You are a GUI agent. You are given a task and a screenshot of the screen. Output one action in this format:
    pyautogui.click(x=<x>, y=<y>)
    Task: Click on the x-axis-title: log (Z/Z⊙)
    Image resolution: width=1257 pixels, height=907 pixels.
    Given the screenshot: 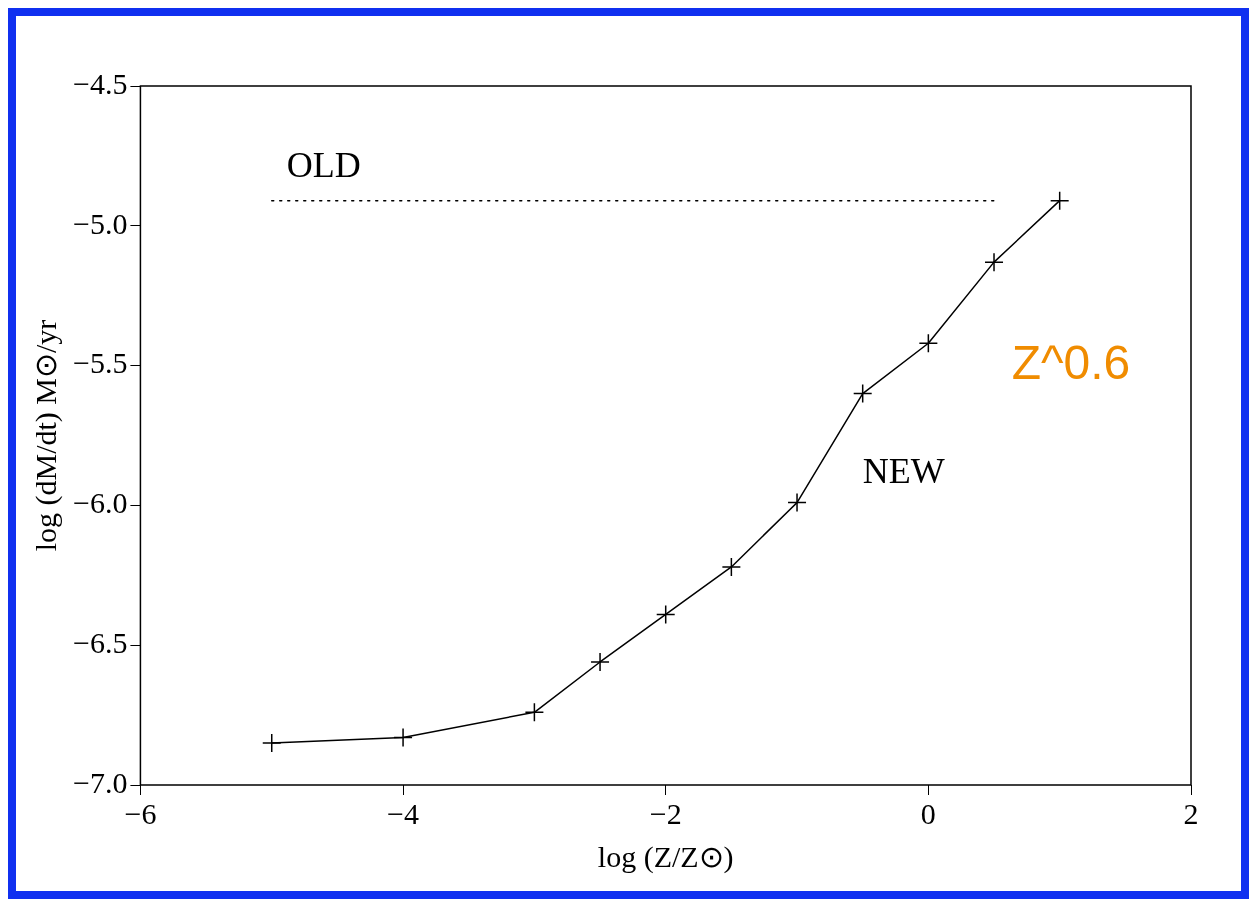 What is the action you would take?
    pyautogui.click(x=665, y=856)
    